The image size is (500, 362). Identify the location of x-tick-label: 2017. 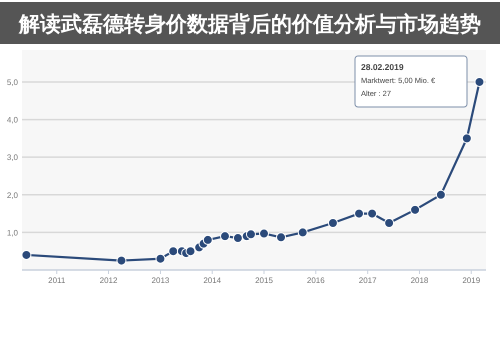
(368, 280).